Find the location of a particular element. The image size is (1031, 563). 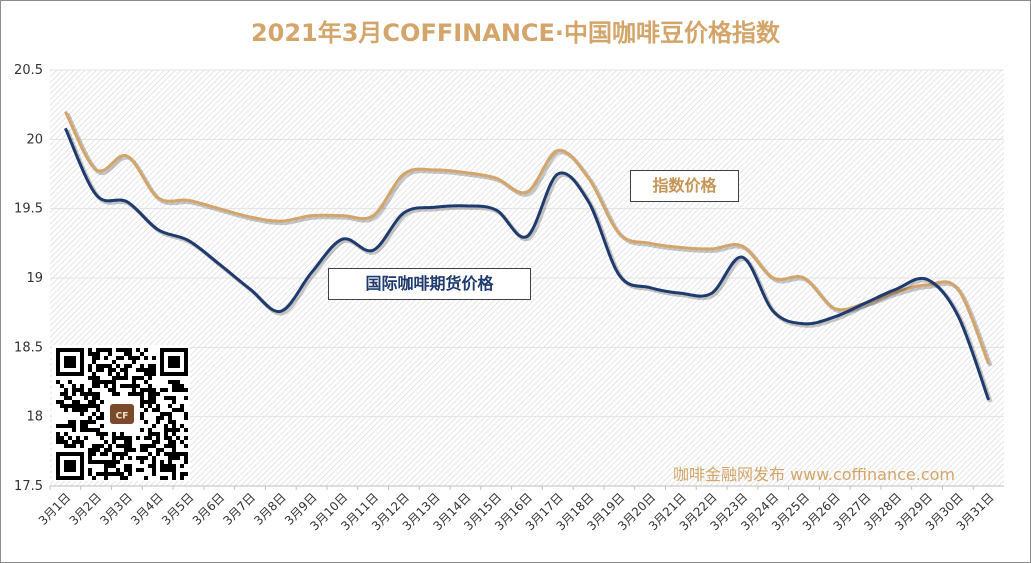

x-tick-label: 3月2日 is located at coordinates (86, 509).